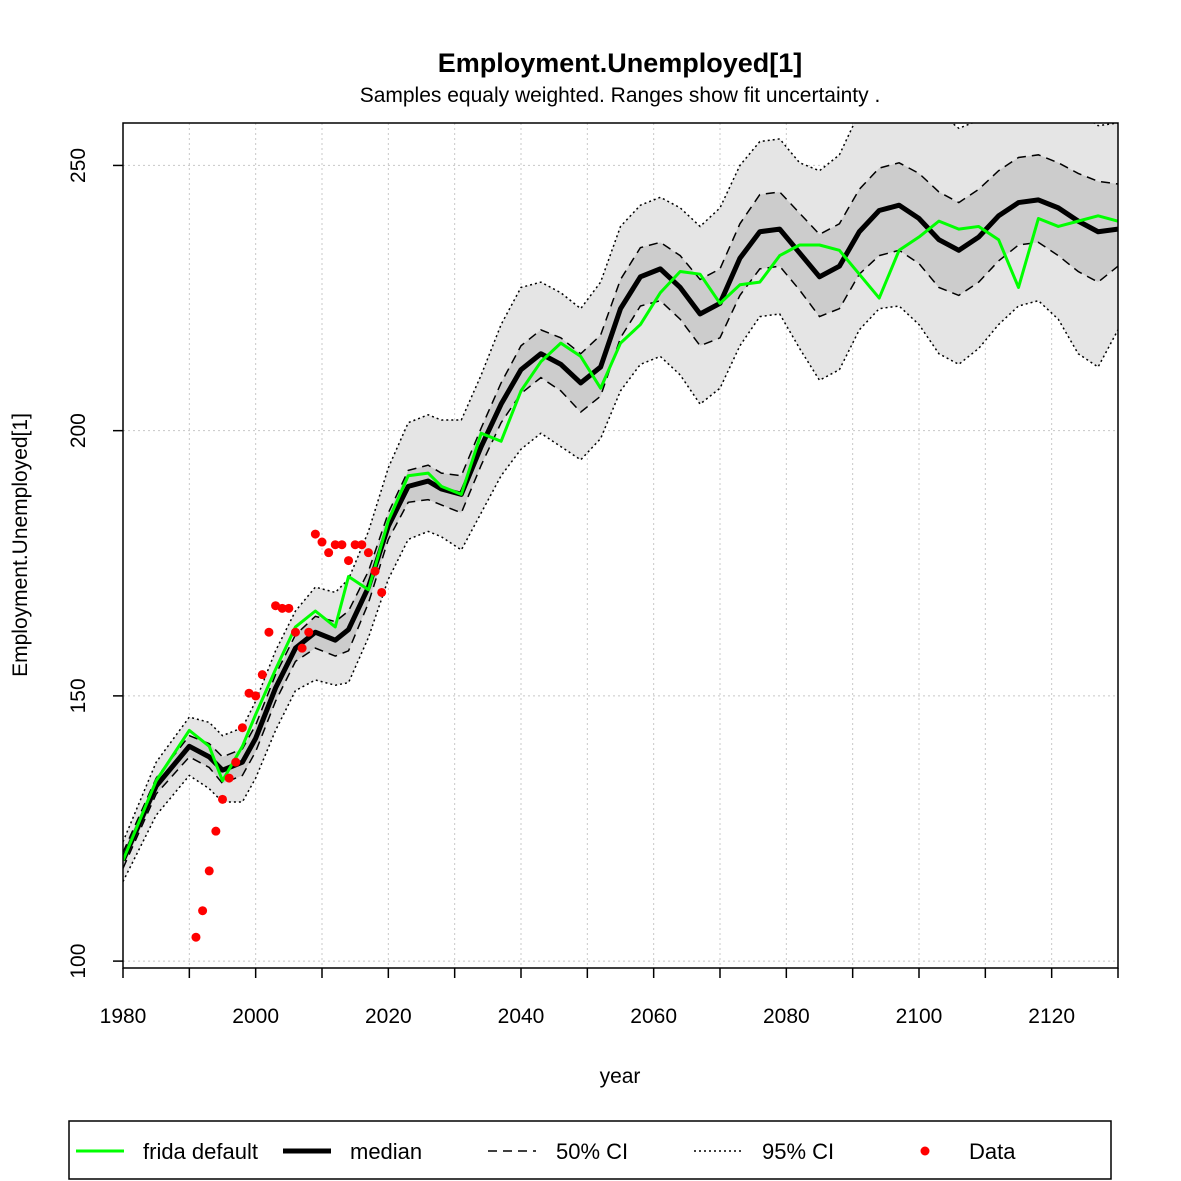 The image size is (1181, 1181). I want to click on x-tick-label: 2040, so click(521, 1016).